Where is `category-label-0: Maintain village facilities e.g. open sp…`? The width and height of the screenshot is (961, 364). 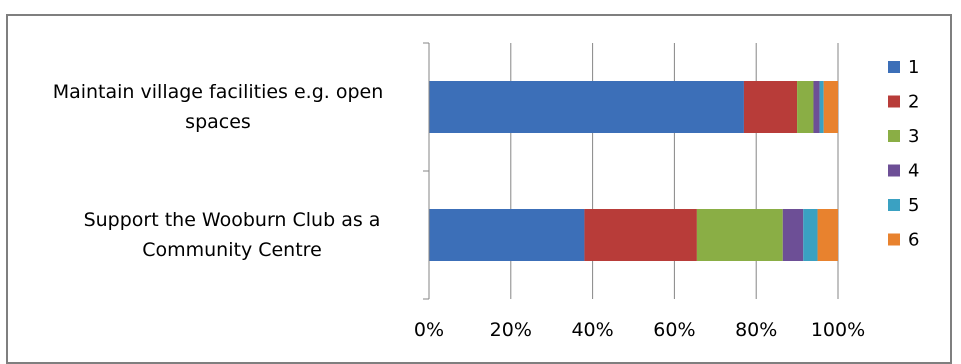
category-label-0: Maintain village facilities e.g. open sp… is located at coordinates (218, 107).